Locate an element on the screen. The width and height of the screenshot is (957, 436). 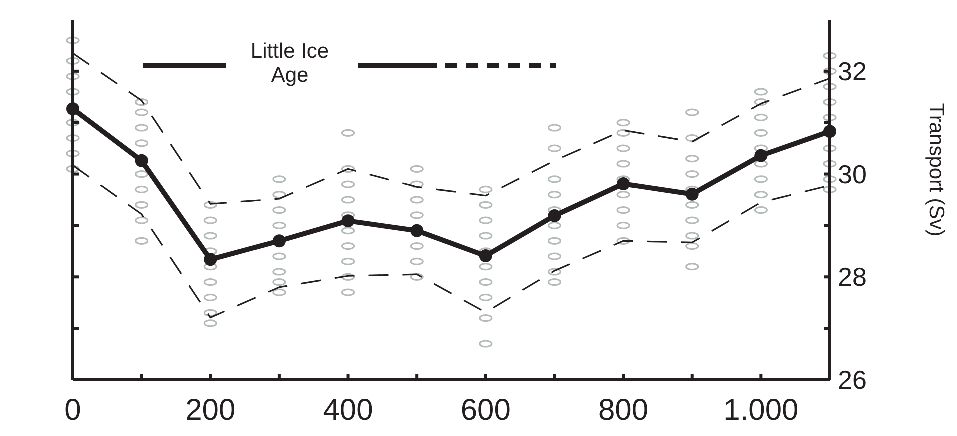
x-tick-label: 200 is located at coordinates (211, 410).